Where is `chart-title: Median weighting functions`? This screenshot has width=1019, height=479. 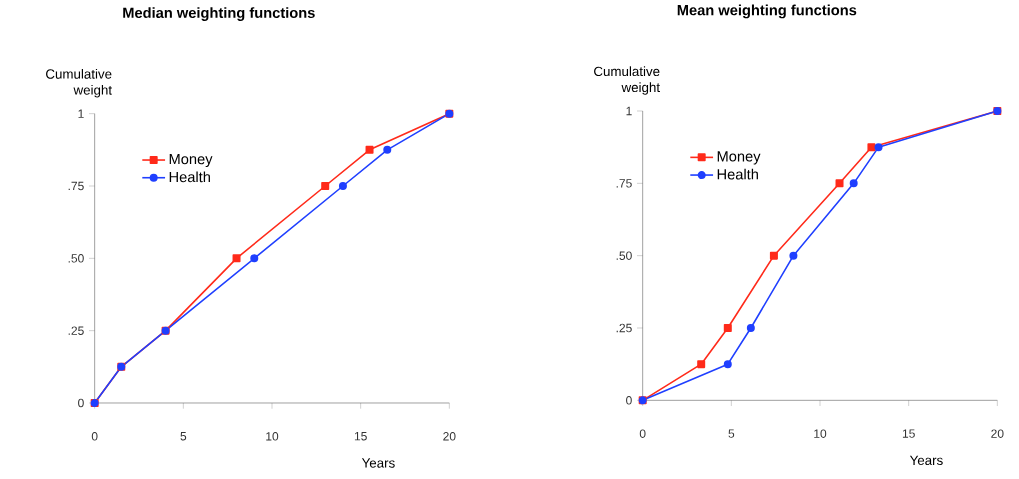 chart-title: Median weighting functions is located at coordinates (219, 14).